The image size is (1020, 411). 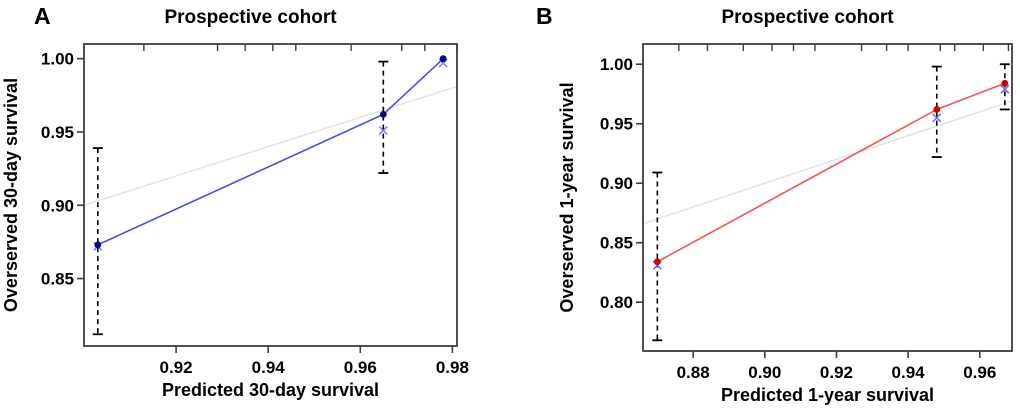 What do you see at coordinates (42, 16) in the screenshot?
I see `panel-letter-a: A` at bounding box center [42, 16].